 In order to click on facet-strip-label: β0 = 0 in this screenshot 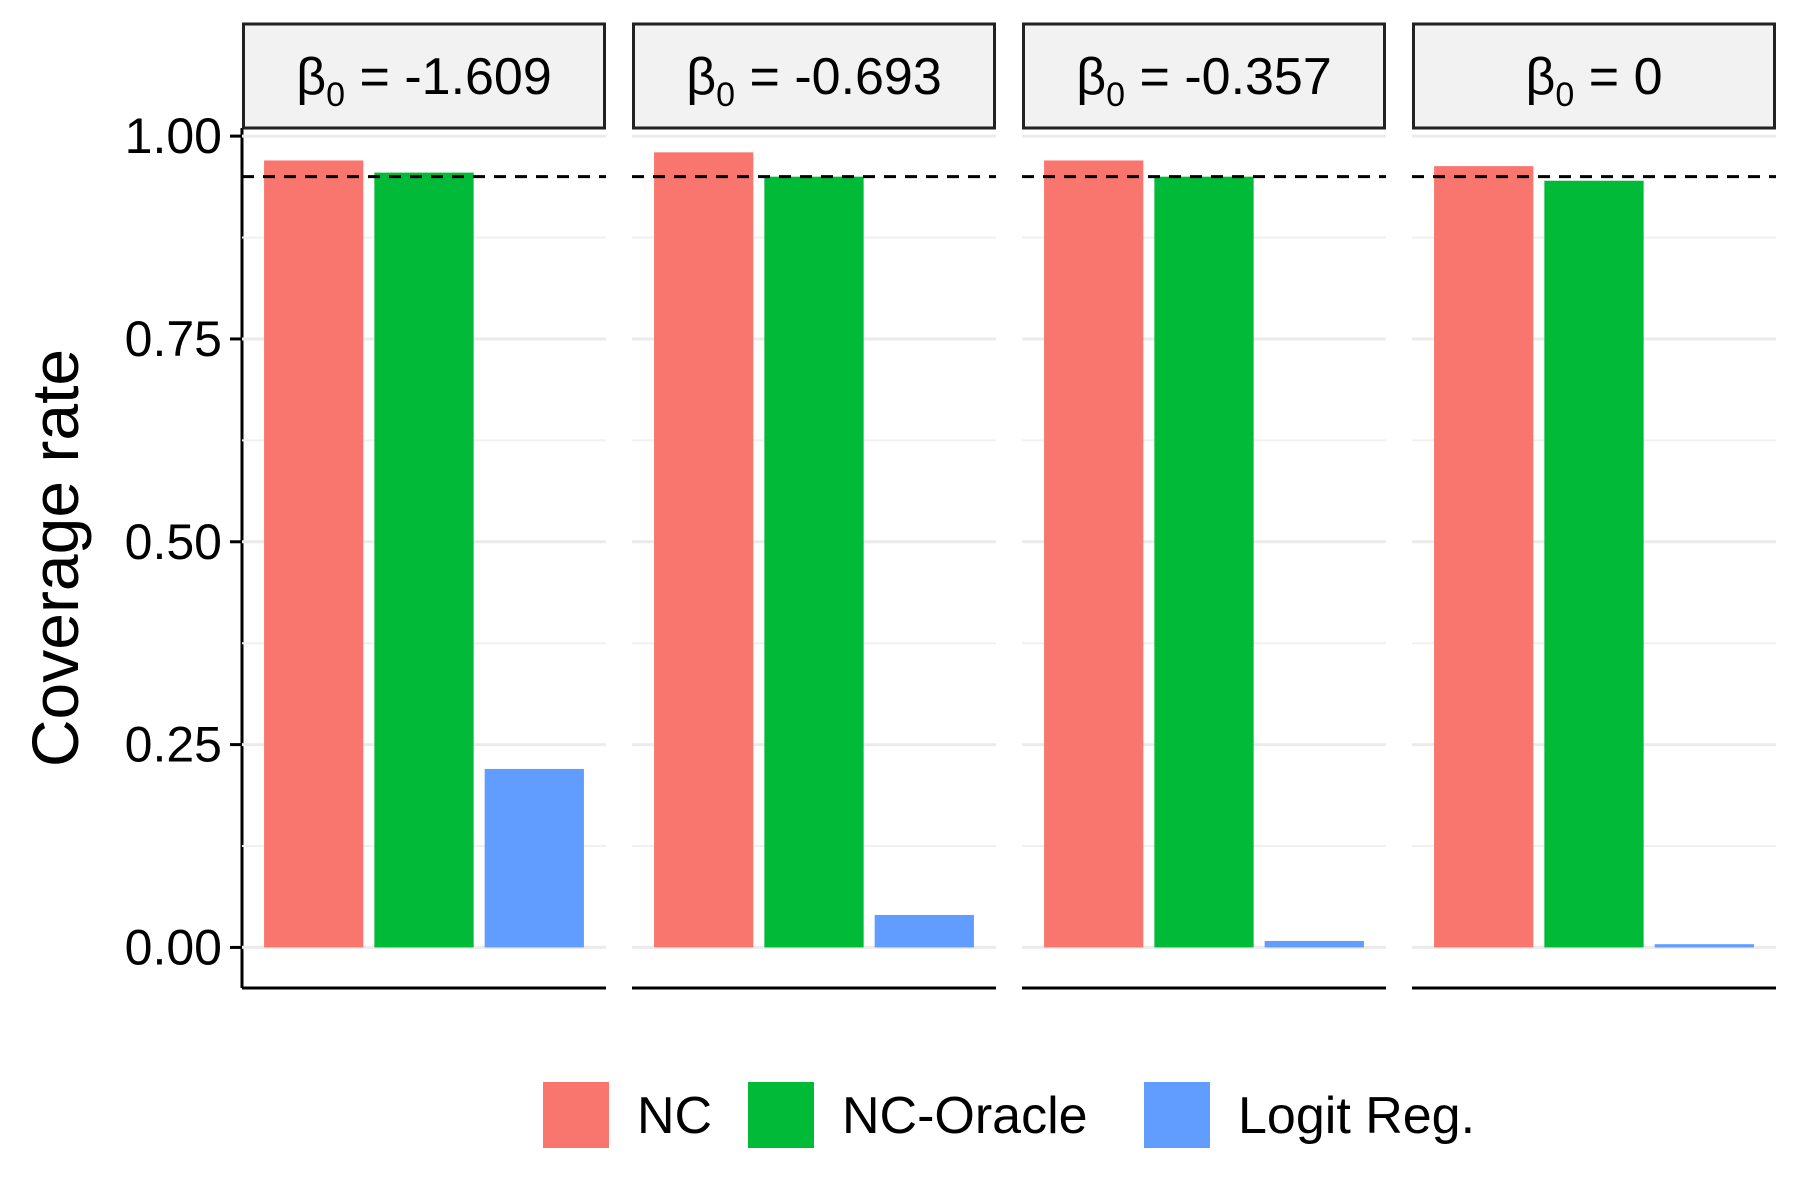, I will do `click(1593, 81)`.